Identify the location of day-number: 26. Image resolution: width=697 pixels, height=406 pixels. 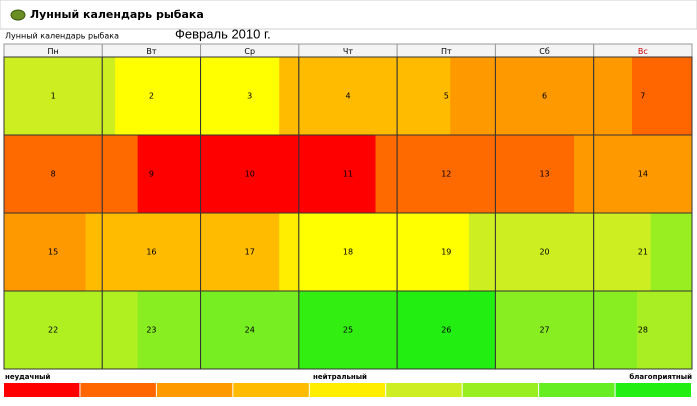
(446, 330).